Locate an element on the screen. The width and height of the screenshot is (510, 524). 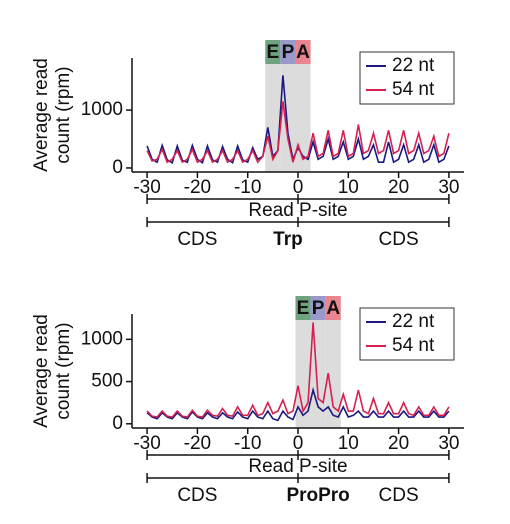
y-tick-label: 500 is located at coordinates (107, 381).